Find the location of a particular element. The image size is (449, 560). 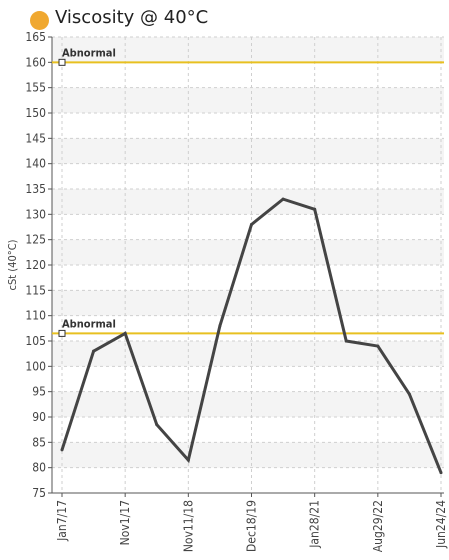

y-tick-label: 80 is located at coordinates (39, 468).